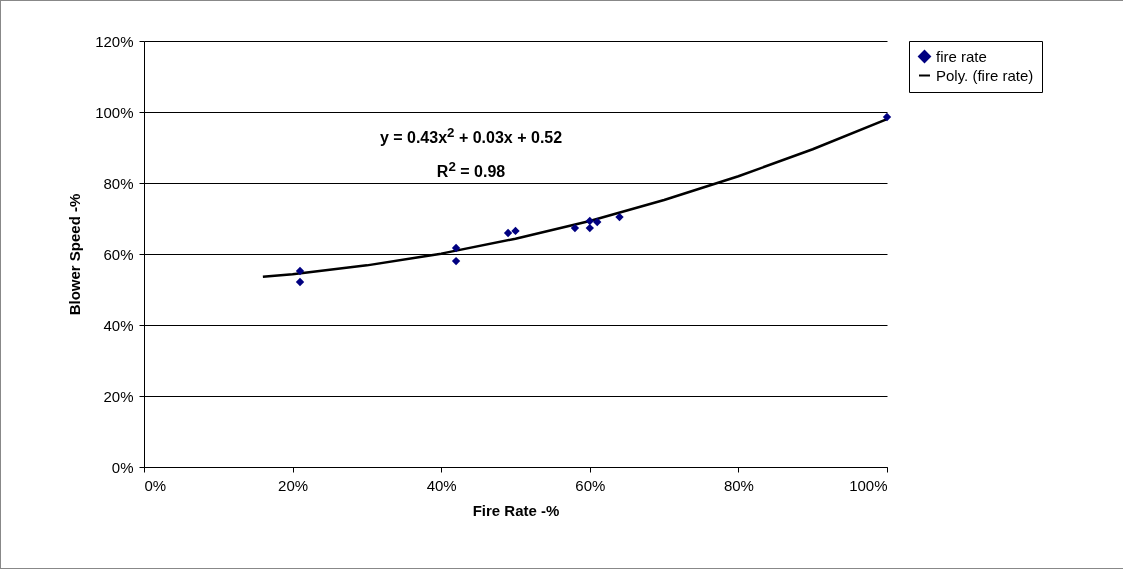 This screenshot has height=569, width=1123. Describe the element at coordinates (293, 485) in the screenshot. I see `x-tick-label: 20%` at that location.